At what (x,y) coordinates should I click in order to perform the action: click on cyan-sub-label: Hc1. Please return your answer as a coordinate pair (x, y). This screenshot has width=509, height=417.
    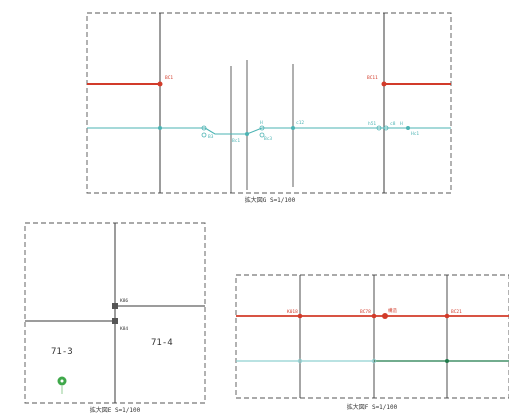
    Looking at the image, I should click on (415, 134).